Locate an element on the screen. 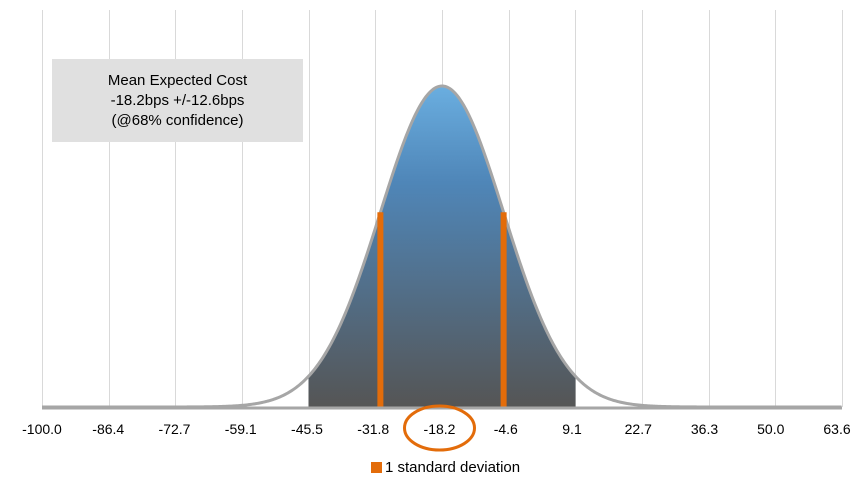 The image size is (861, 489). mean-highlight-circle is located at coordinates (439, 428).